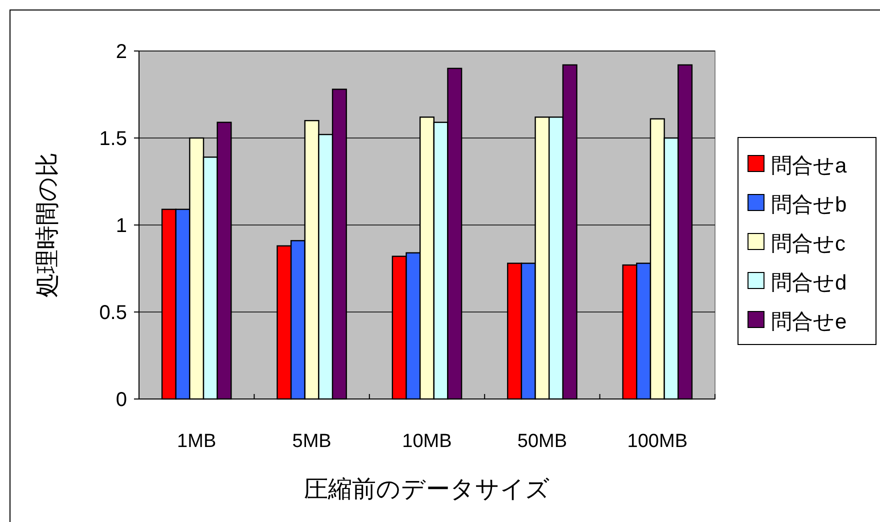 The image size is (880, 522). I want to click on y-tick-label: 1.5, so click(113, 139).